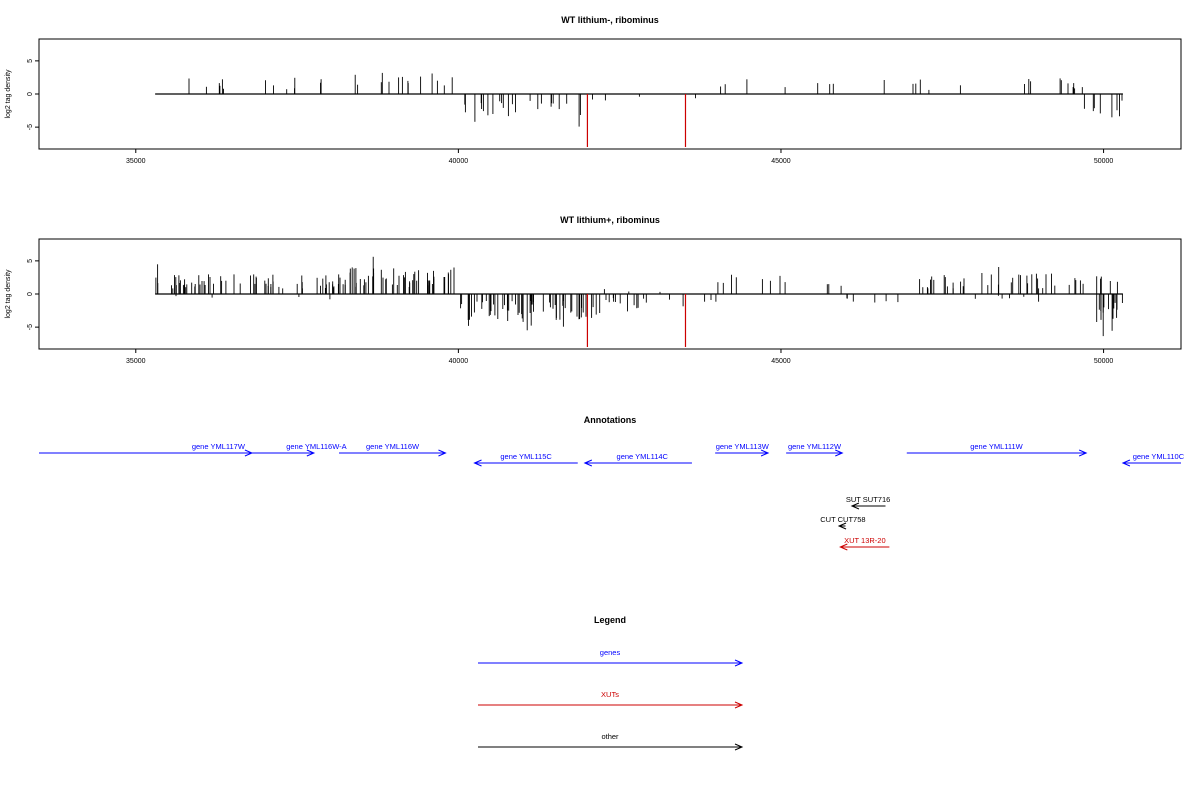 This screenshot has height=800, width=1200. I want to click on feature-label: XUT 13R-20, so click(865, 540).